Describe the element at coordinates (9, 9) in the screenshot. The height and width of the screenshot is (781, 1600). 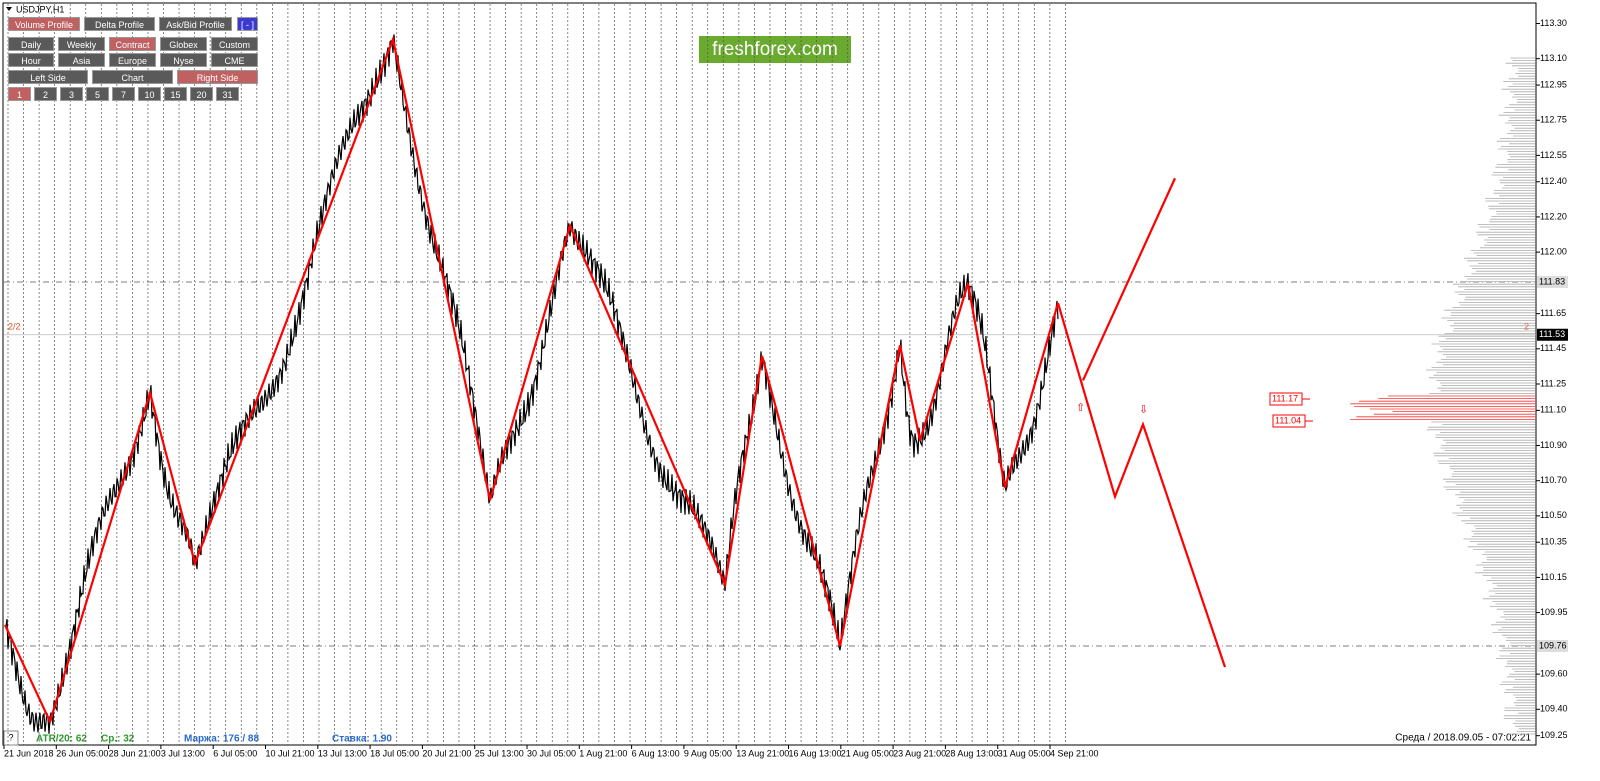
I see `title-arrow` at that location.